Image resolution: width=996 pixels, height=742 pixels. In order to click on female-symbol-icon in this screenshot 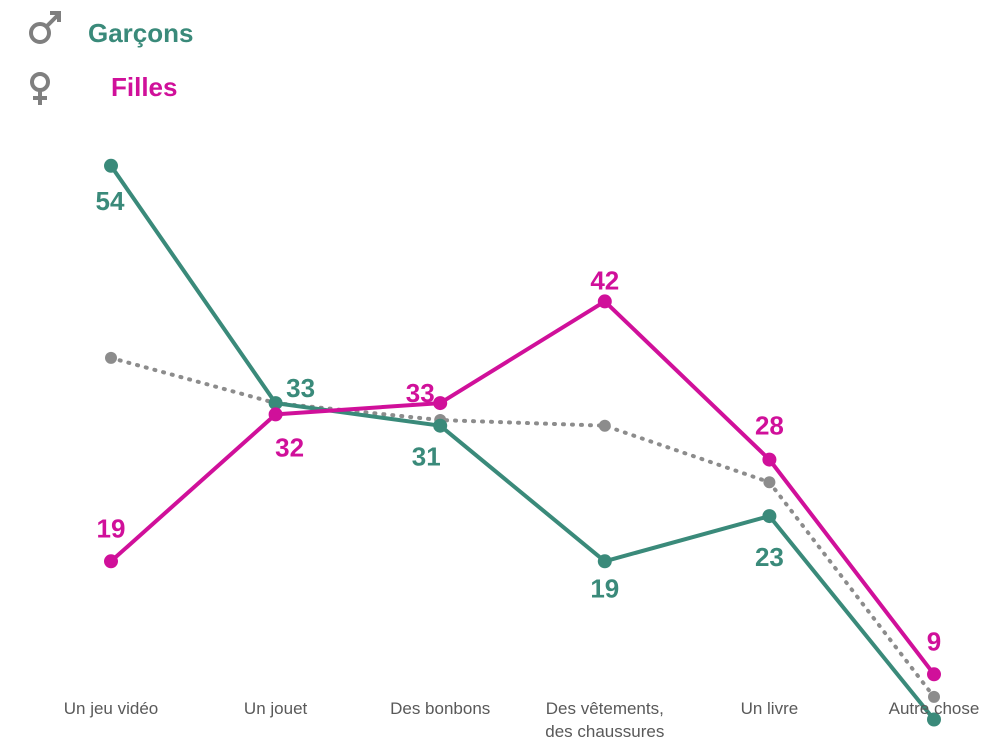, I will do `click(40, 88)`.